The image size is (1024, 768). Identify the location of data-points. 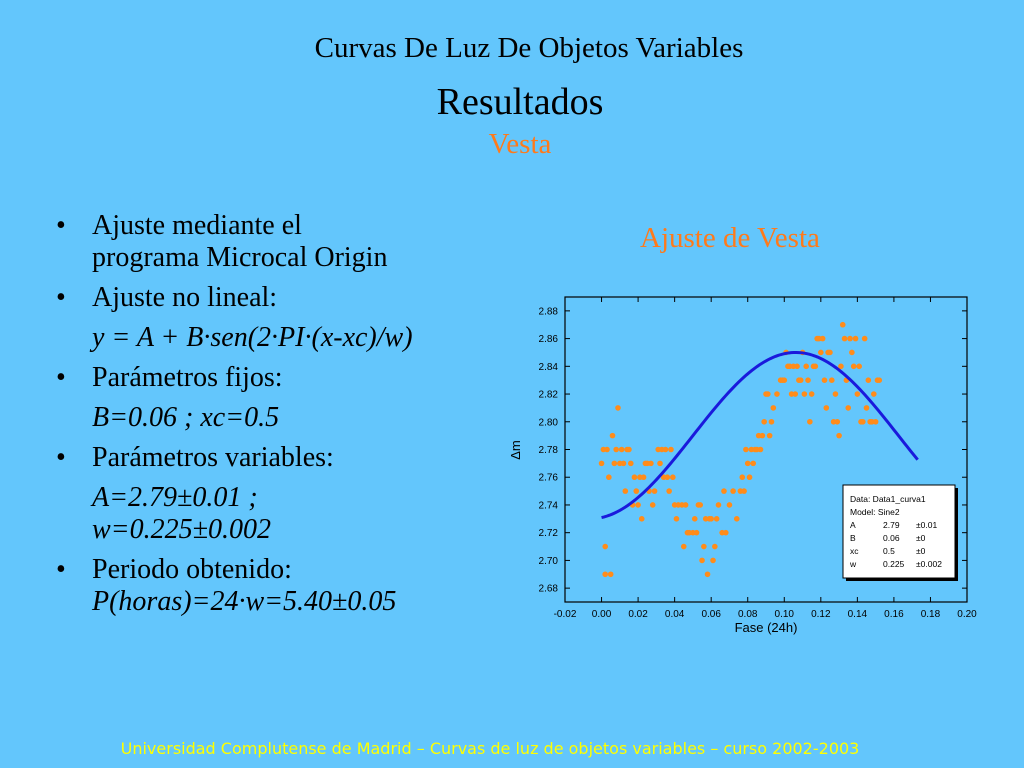
(740, 449).